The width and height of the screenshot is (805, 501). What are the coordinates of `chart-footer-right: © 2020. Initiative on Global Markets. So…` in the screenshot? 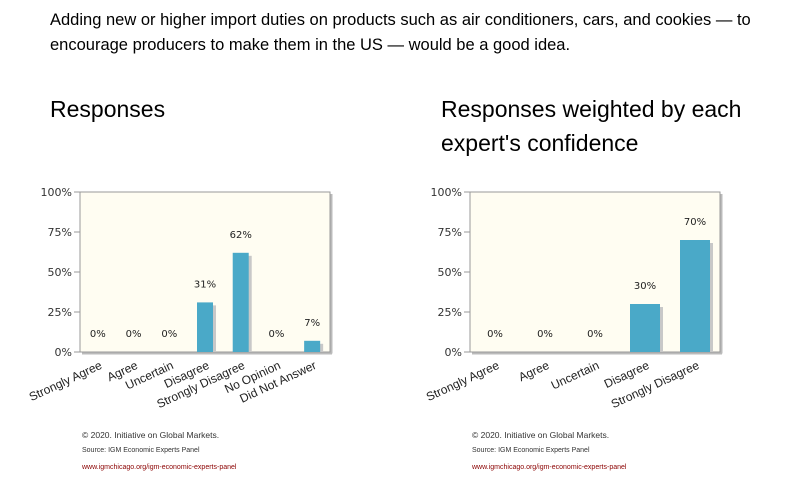 It's located at (549, 450).